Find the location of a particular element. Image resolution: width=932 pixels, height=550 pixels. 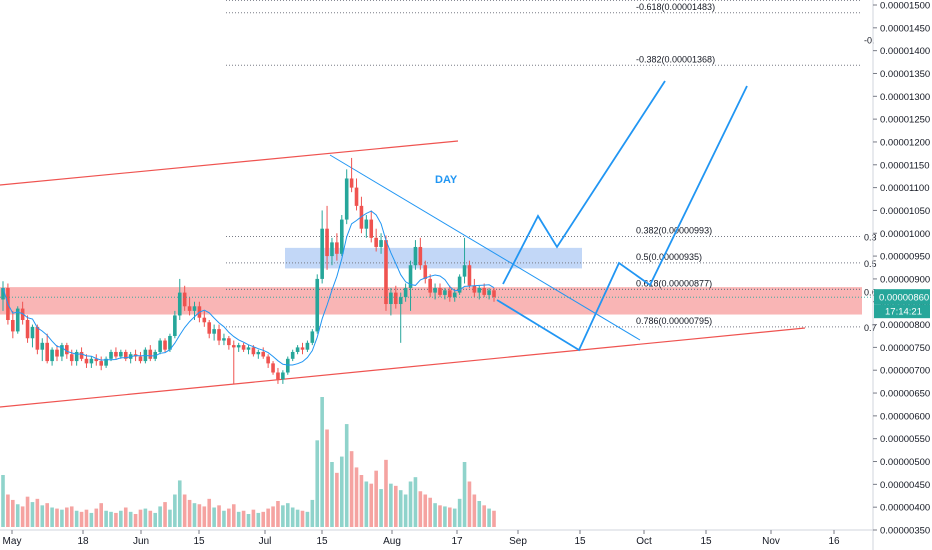

price-tick-label: 0.00001200 is located at coordinates (905, 142).